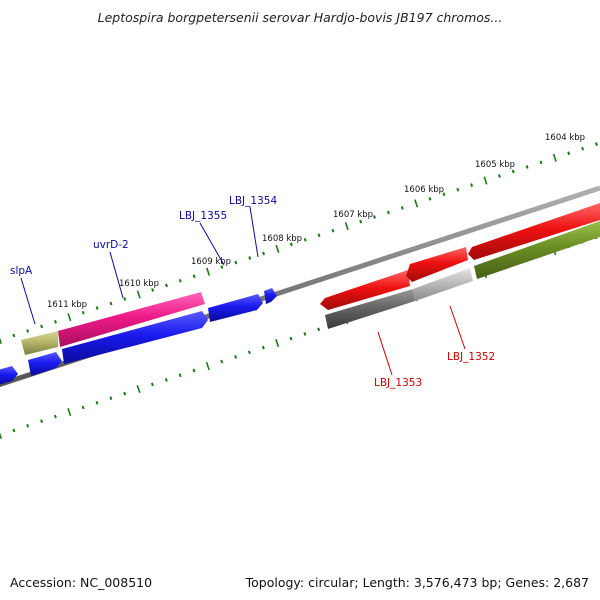 This screenshot has height=600, width=600. I want to click on label-lbj1353: LBJ_1353, so click(398, 383).